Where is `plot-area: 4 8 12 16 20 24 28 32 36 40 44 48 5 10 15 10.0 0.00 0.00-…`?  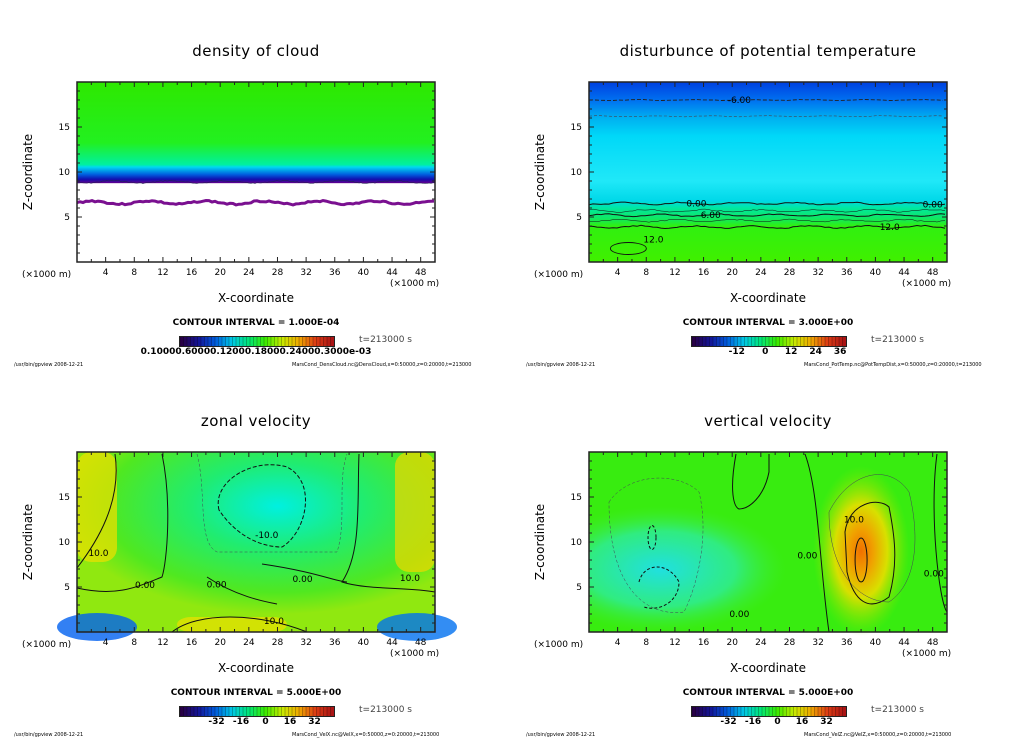 plot-area: 4 8 12 16 20 24 28 32 36 40 44 48 5 10 15 10.0 0.00 0.00-… is located at coordinates (257, 549).